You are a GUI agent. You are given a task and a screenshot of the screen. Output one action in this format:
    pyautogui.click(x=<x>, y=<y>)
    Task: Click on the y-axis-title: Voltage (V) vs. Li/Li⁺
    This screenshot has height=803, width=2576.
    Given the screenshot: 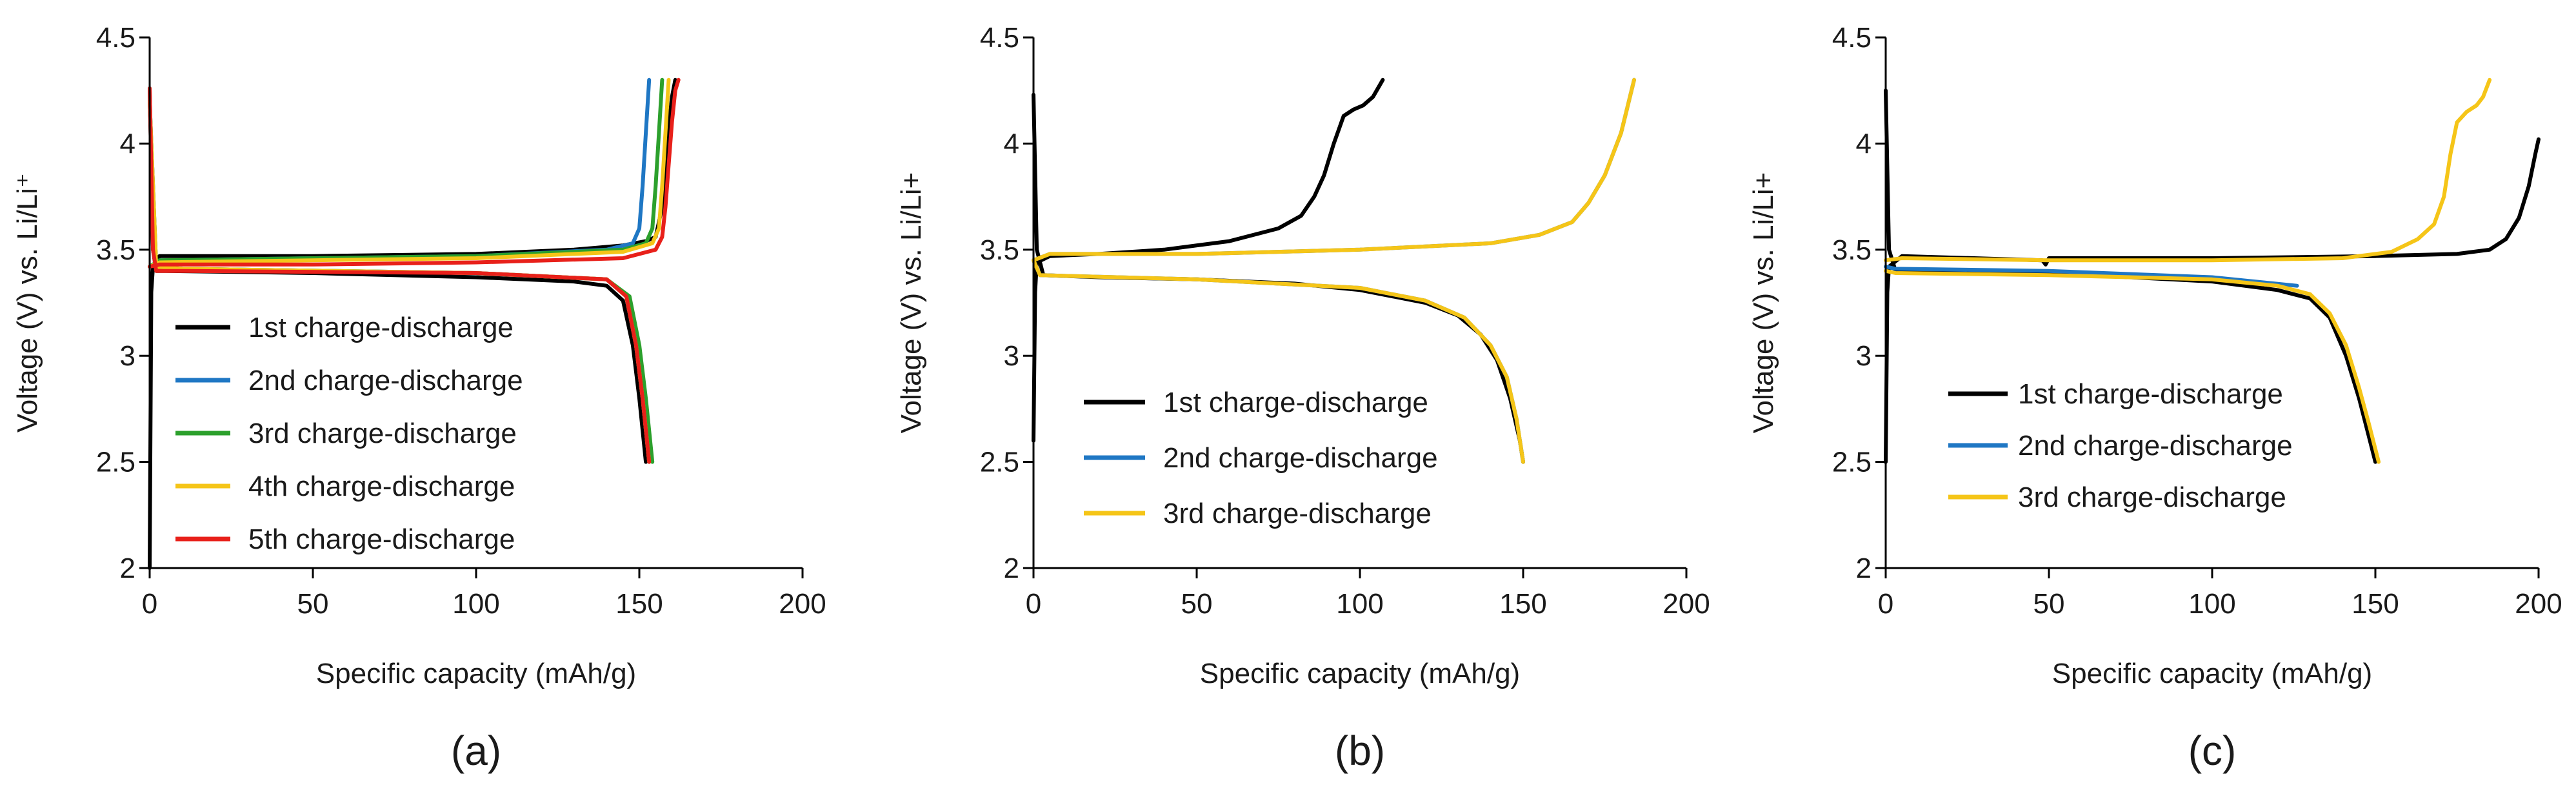 What is the action you would take?
    pyautogui.click(x=27, y=302)
    